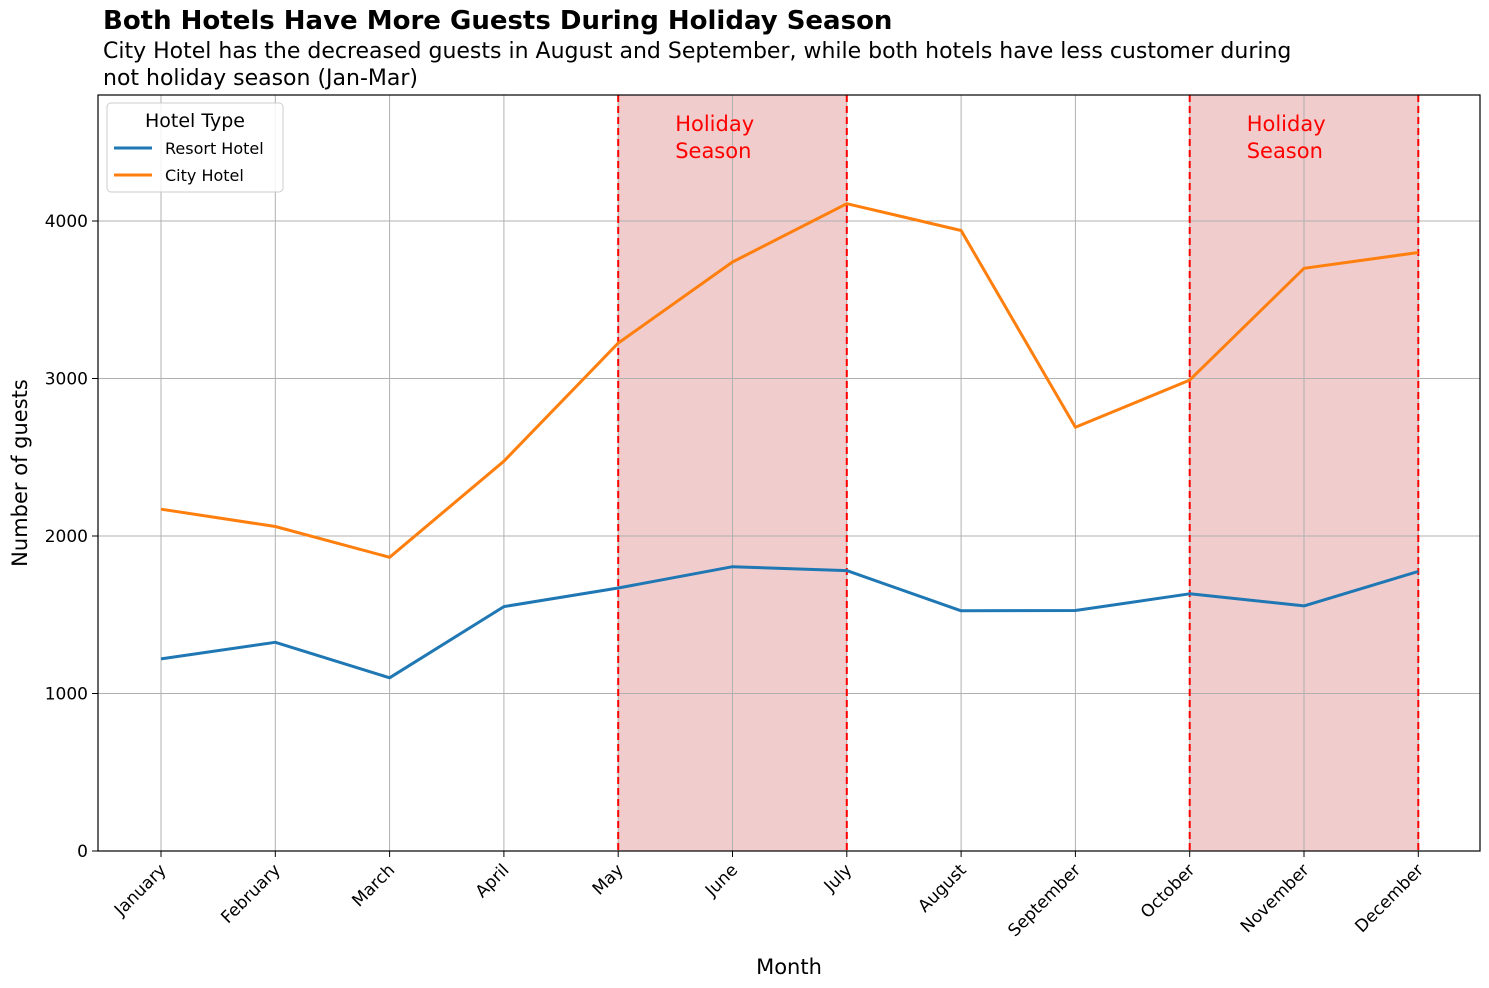 The image size is (1489, 988). I want to click on legend-title: Hotel Type, so click(195, 121).